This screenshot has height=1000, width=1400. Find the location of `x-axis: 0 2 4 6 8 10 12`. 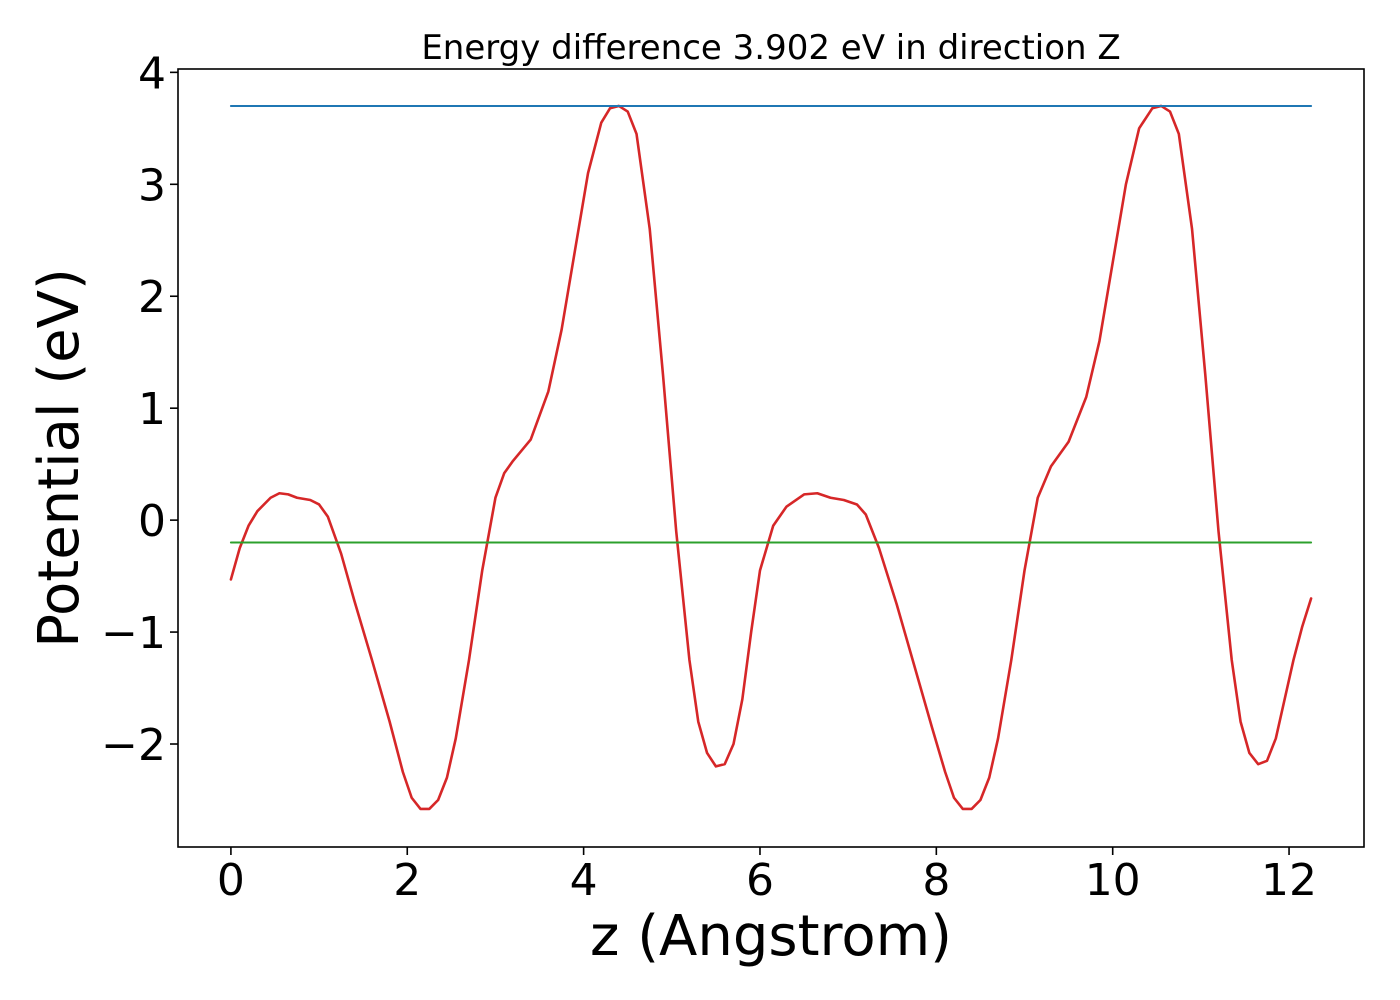

x-axis: 0 2 4 6 8 10 12 is located at coordinates (767, 876).